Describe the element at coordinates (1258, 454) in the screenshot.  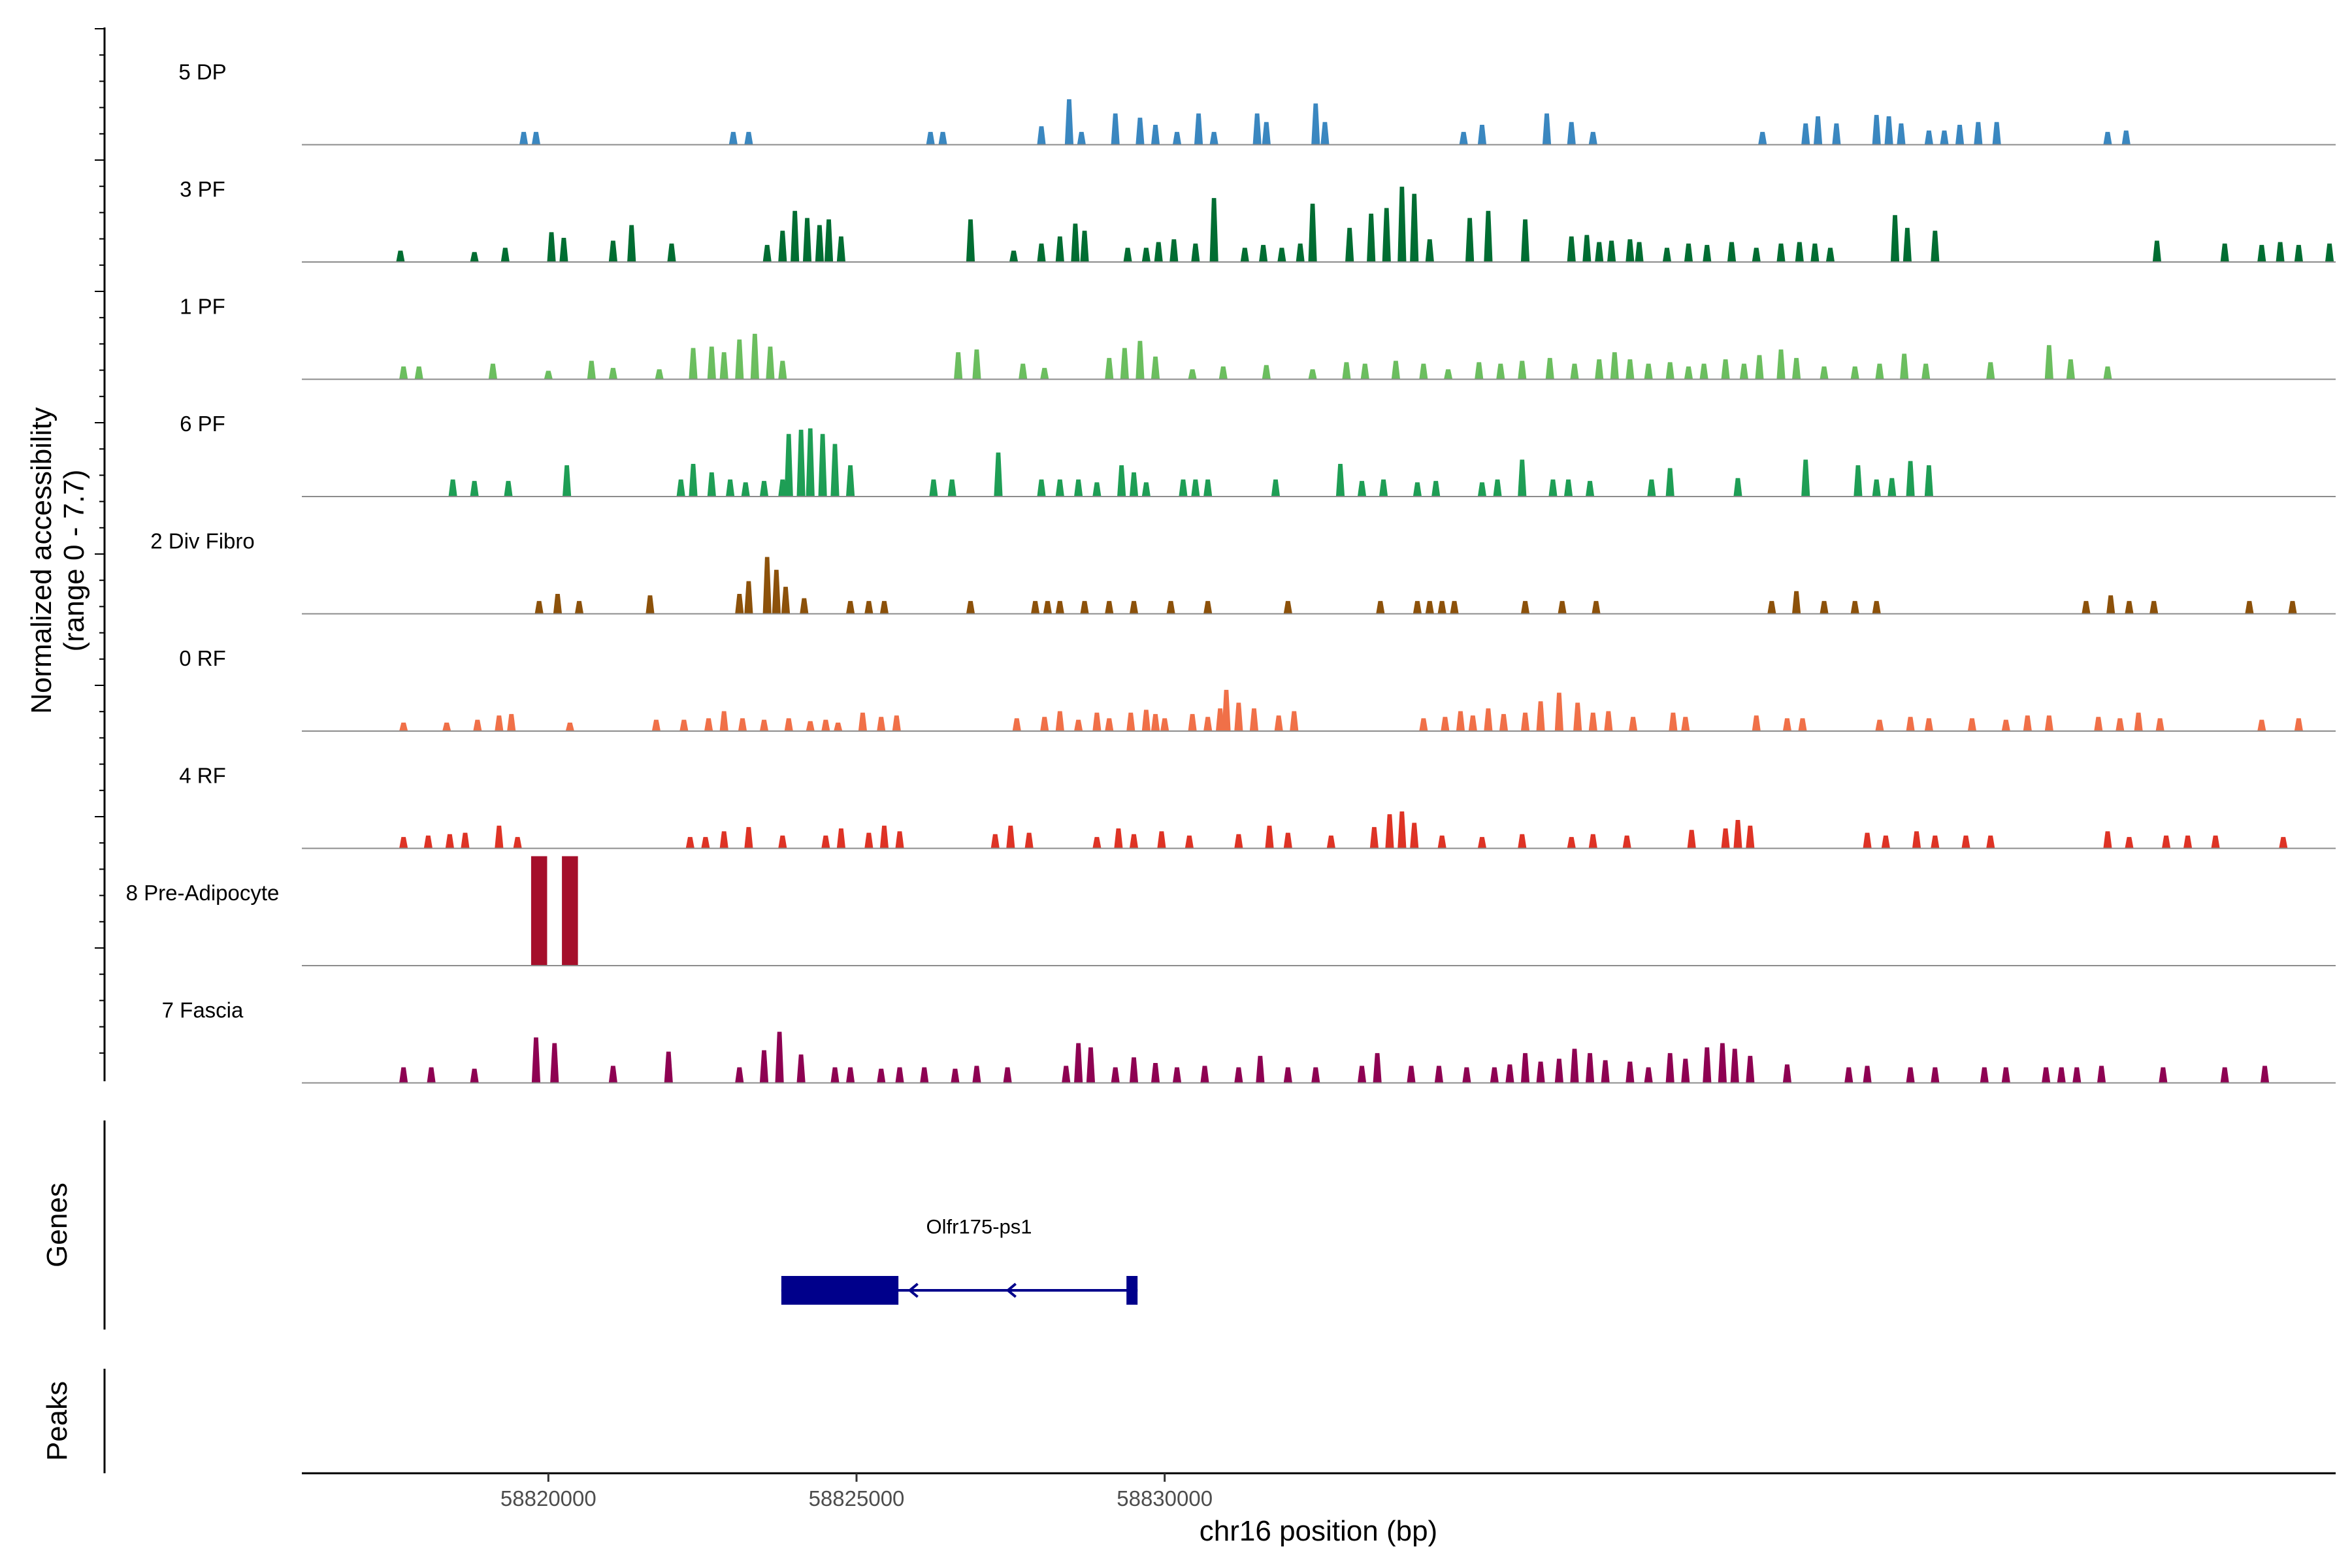
I see `track-6-pf: 6 PF` at that location.